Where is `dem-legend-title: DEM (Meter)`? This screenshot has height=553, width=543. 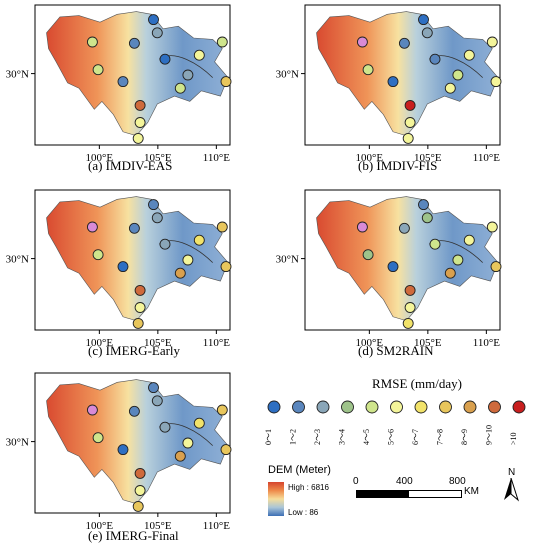 dem-legend-title: DEM (Meter) is located at coordinates (299, 470).